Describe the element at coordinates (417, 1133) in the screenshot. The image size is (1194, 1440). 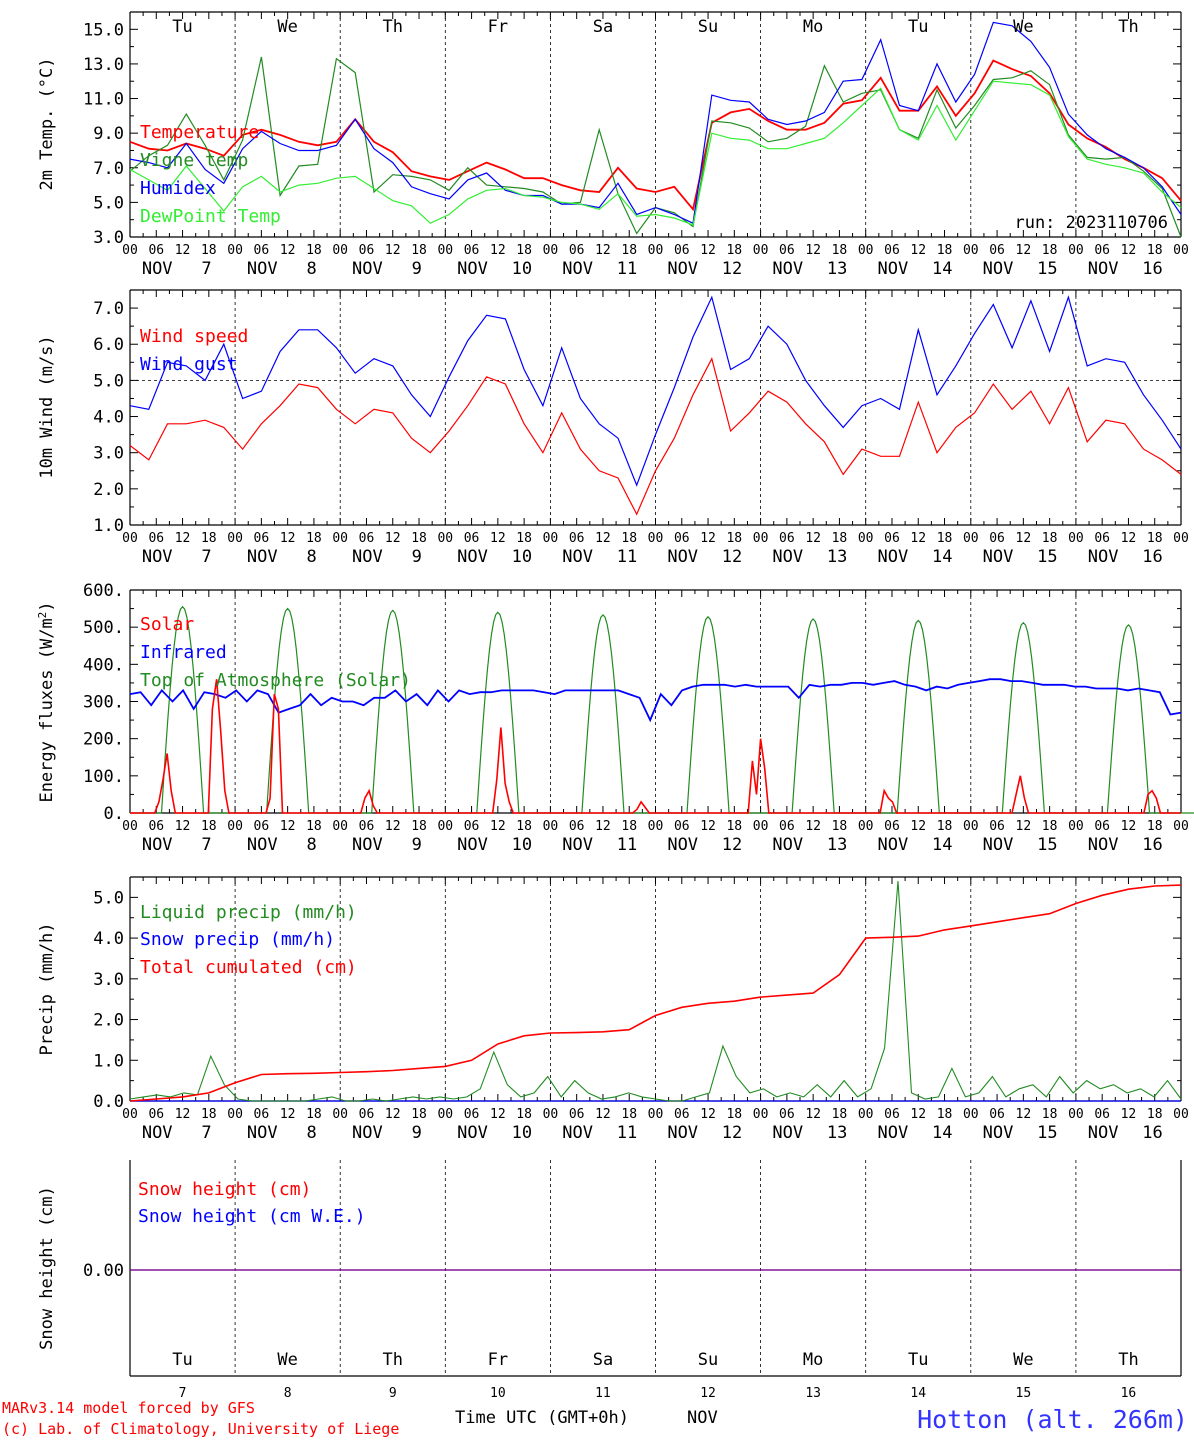
I see `date-label: 9` at that location.